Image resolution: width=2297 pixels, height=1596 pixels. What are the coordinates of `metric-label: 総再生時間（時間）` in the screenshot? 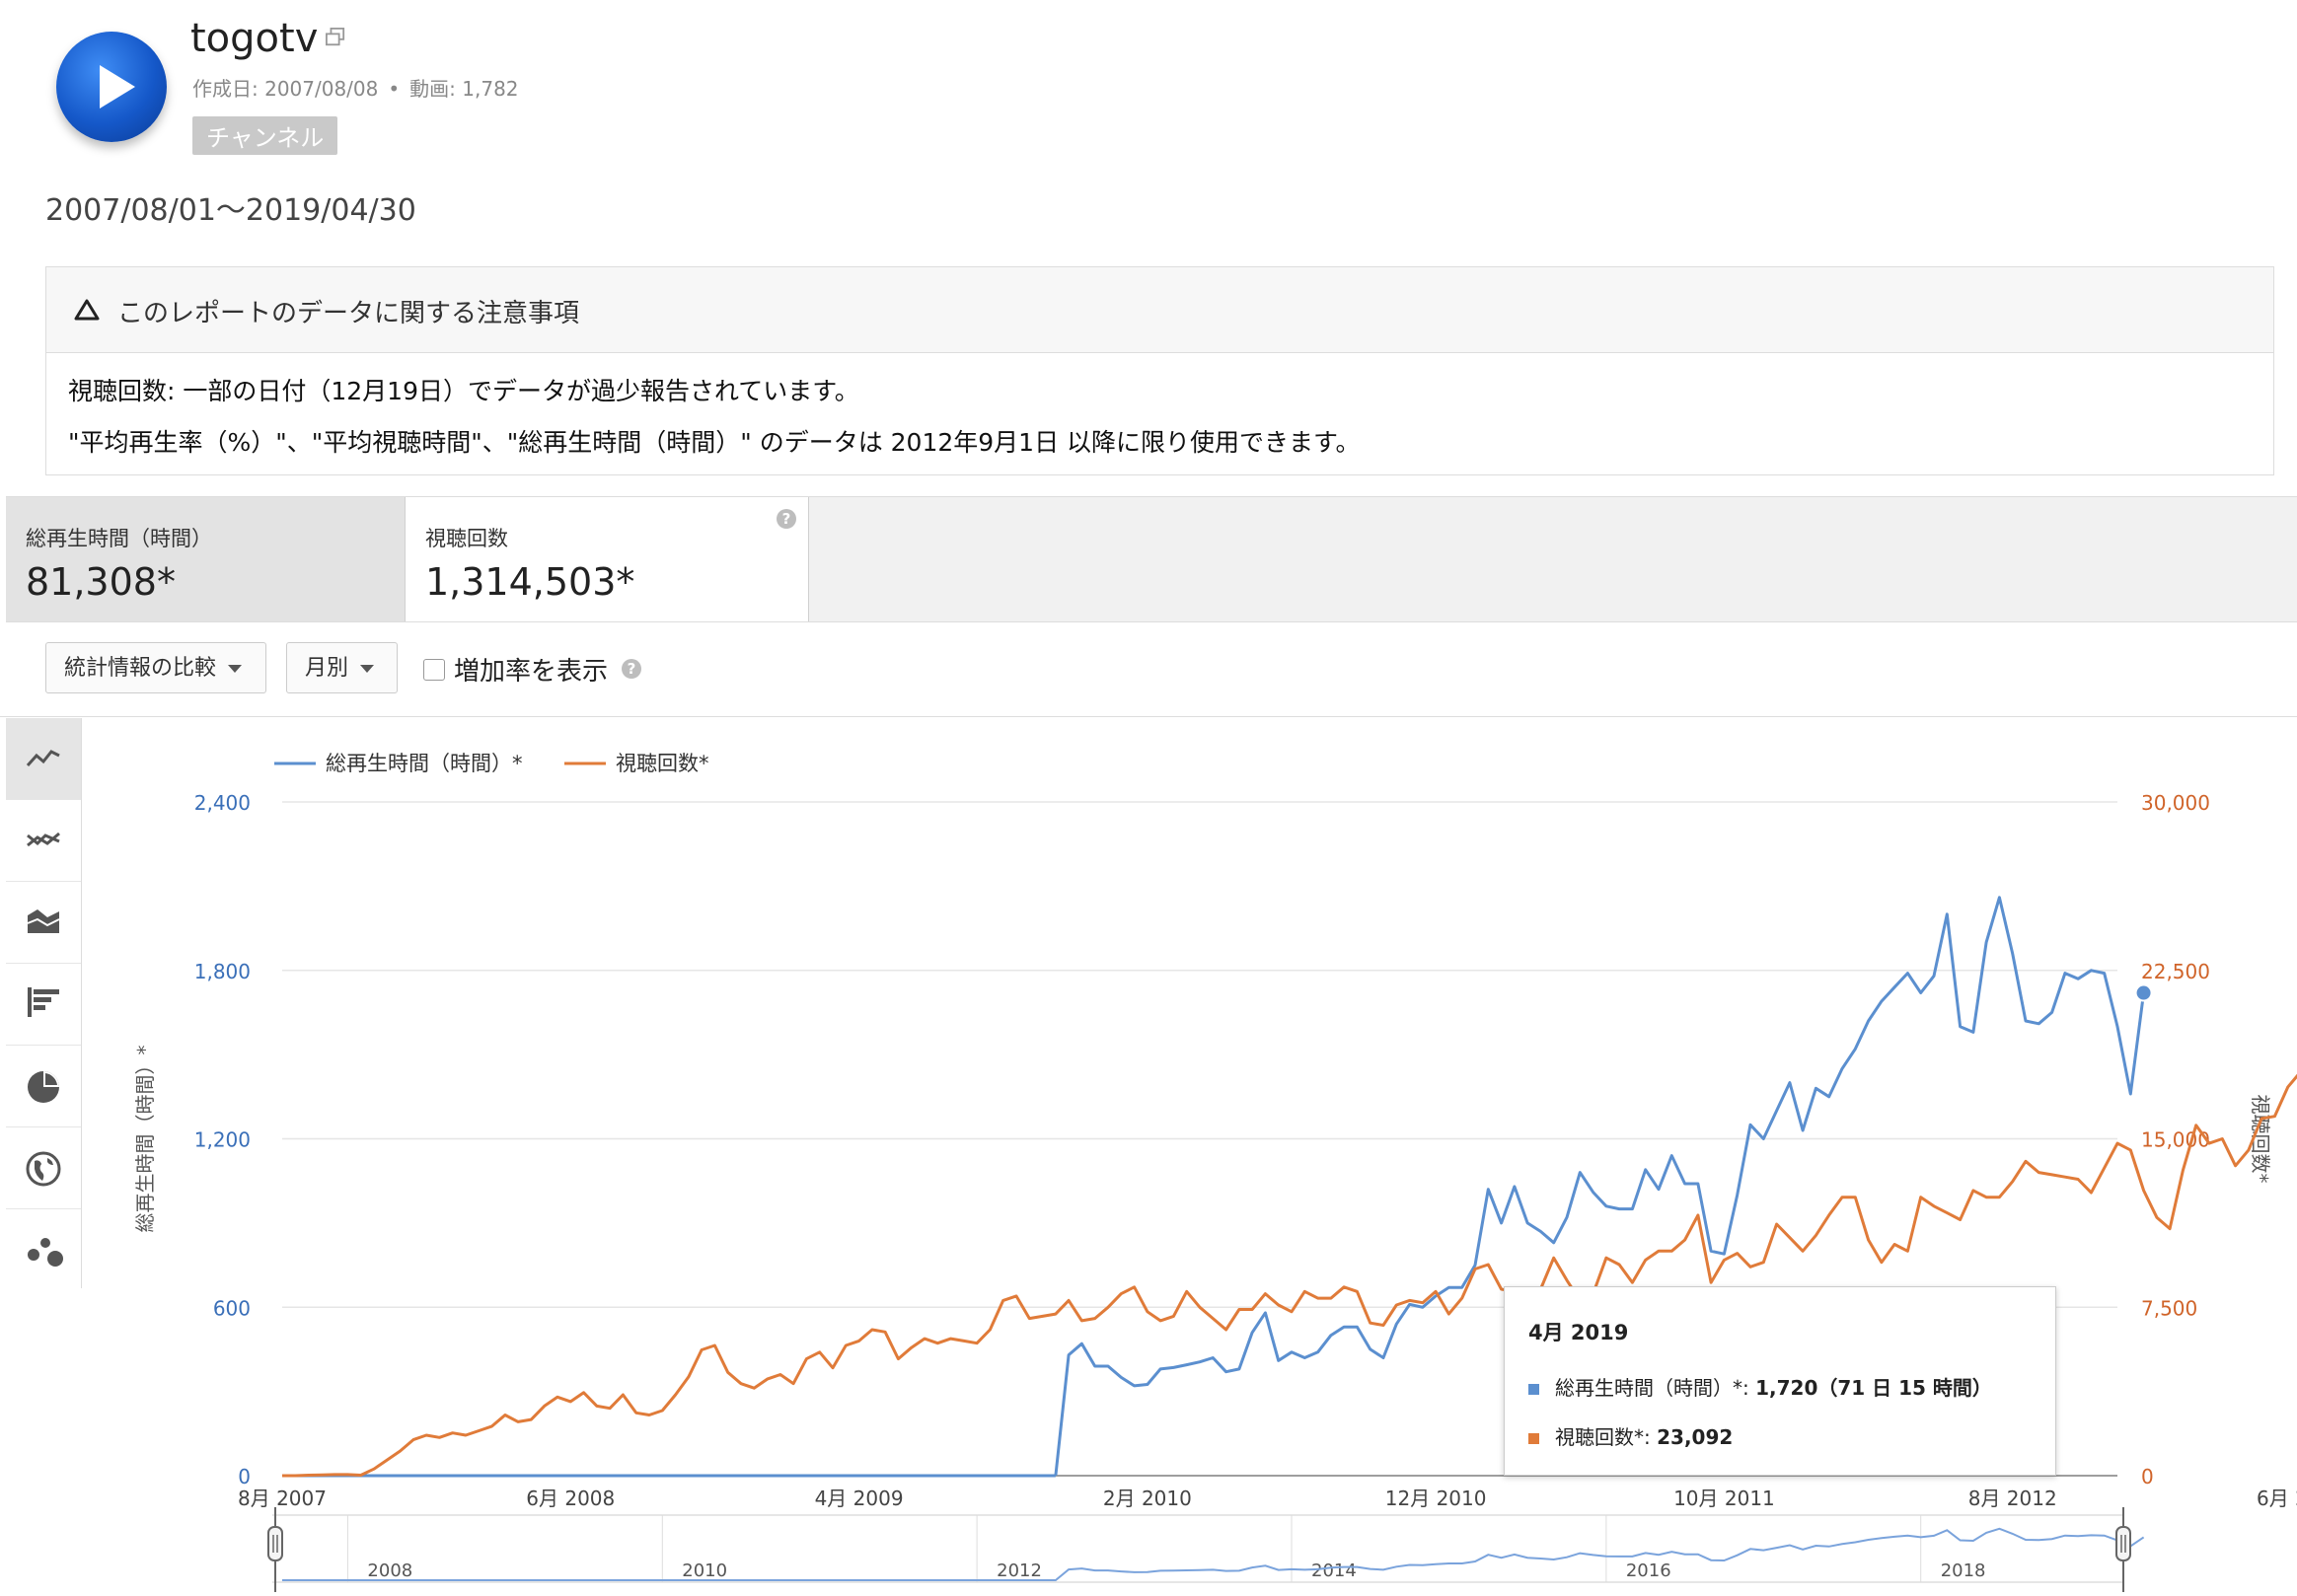 It's located at (119, 538).